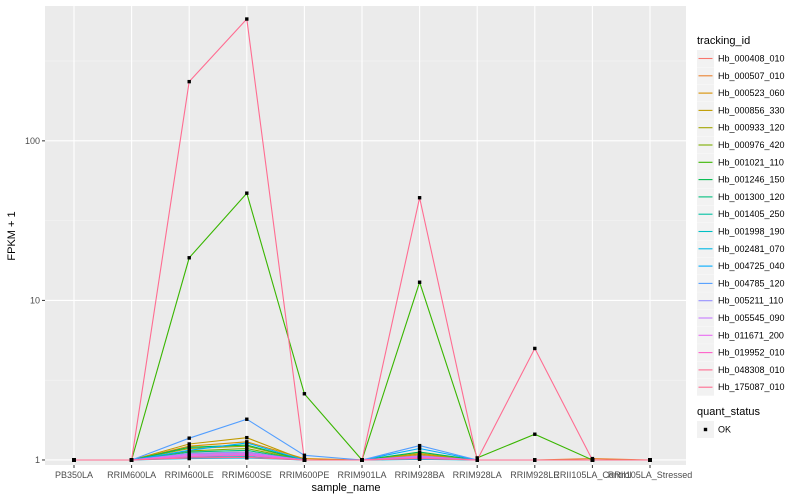  Describe the element at coordinates (37, 460) in the screenshot. I see `y-tick-label: 1` at that location.